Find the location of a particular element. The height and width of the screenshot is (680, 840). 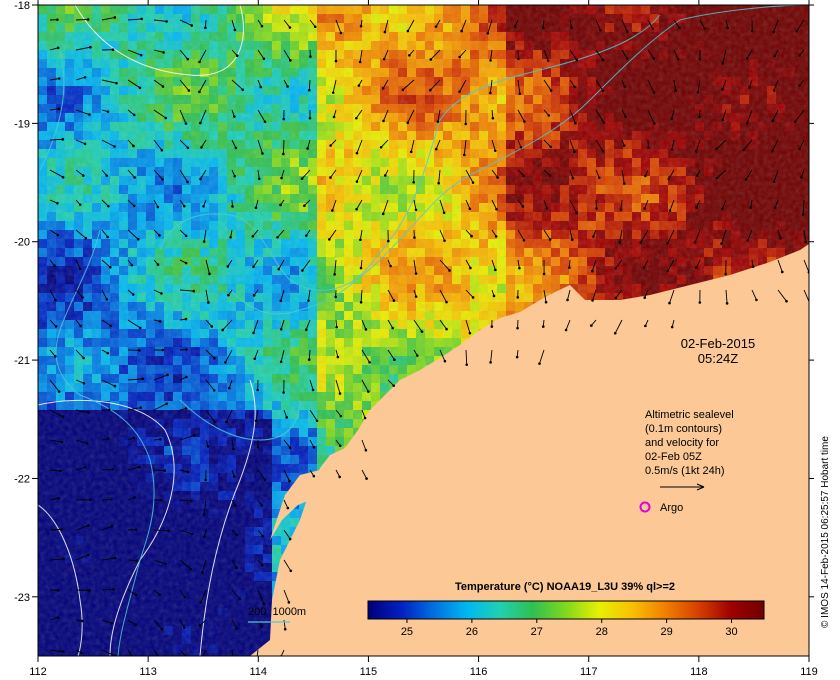

altimetry-note-line: Altimetric sealevel is located at coordinates (689, 415).